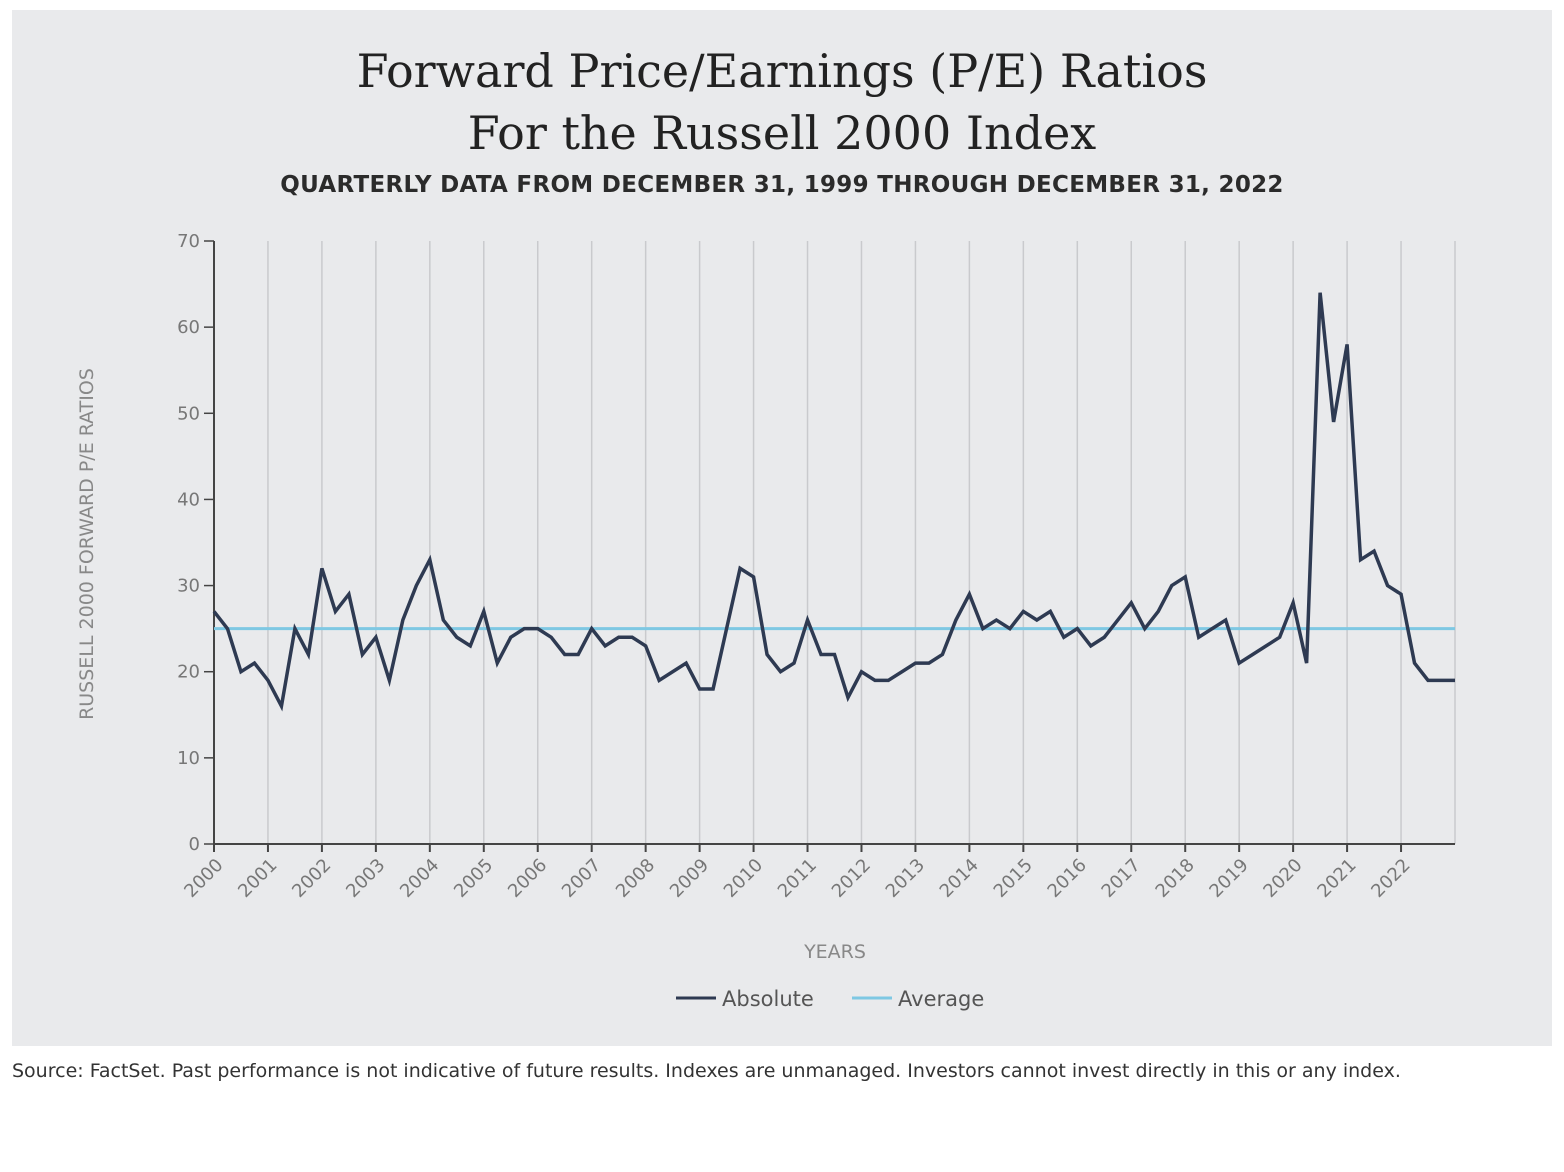 This screenshot has width=1564, height=1172. What do you see at coordinates (834, 952) in the screenshot?
I see `x-axis-label: YEARS` at bounding box center [834, 952].